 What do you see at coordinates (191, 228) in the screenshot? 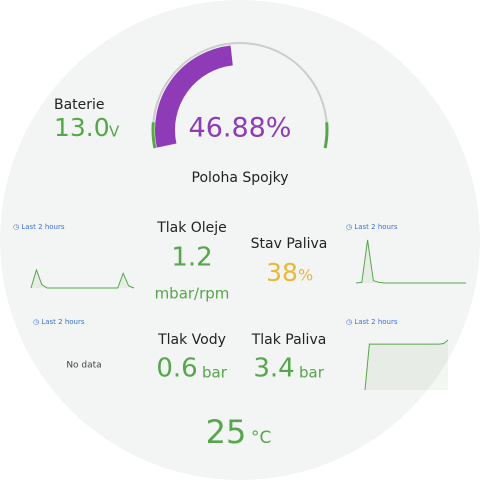
I see `stat-title: Tlak Oleje` at bounding box center [191, 228].